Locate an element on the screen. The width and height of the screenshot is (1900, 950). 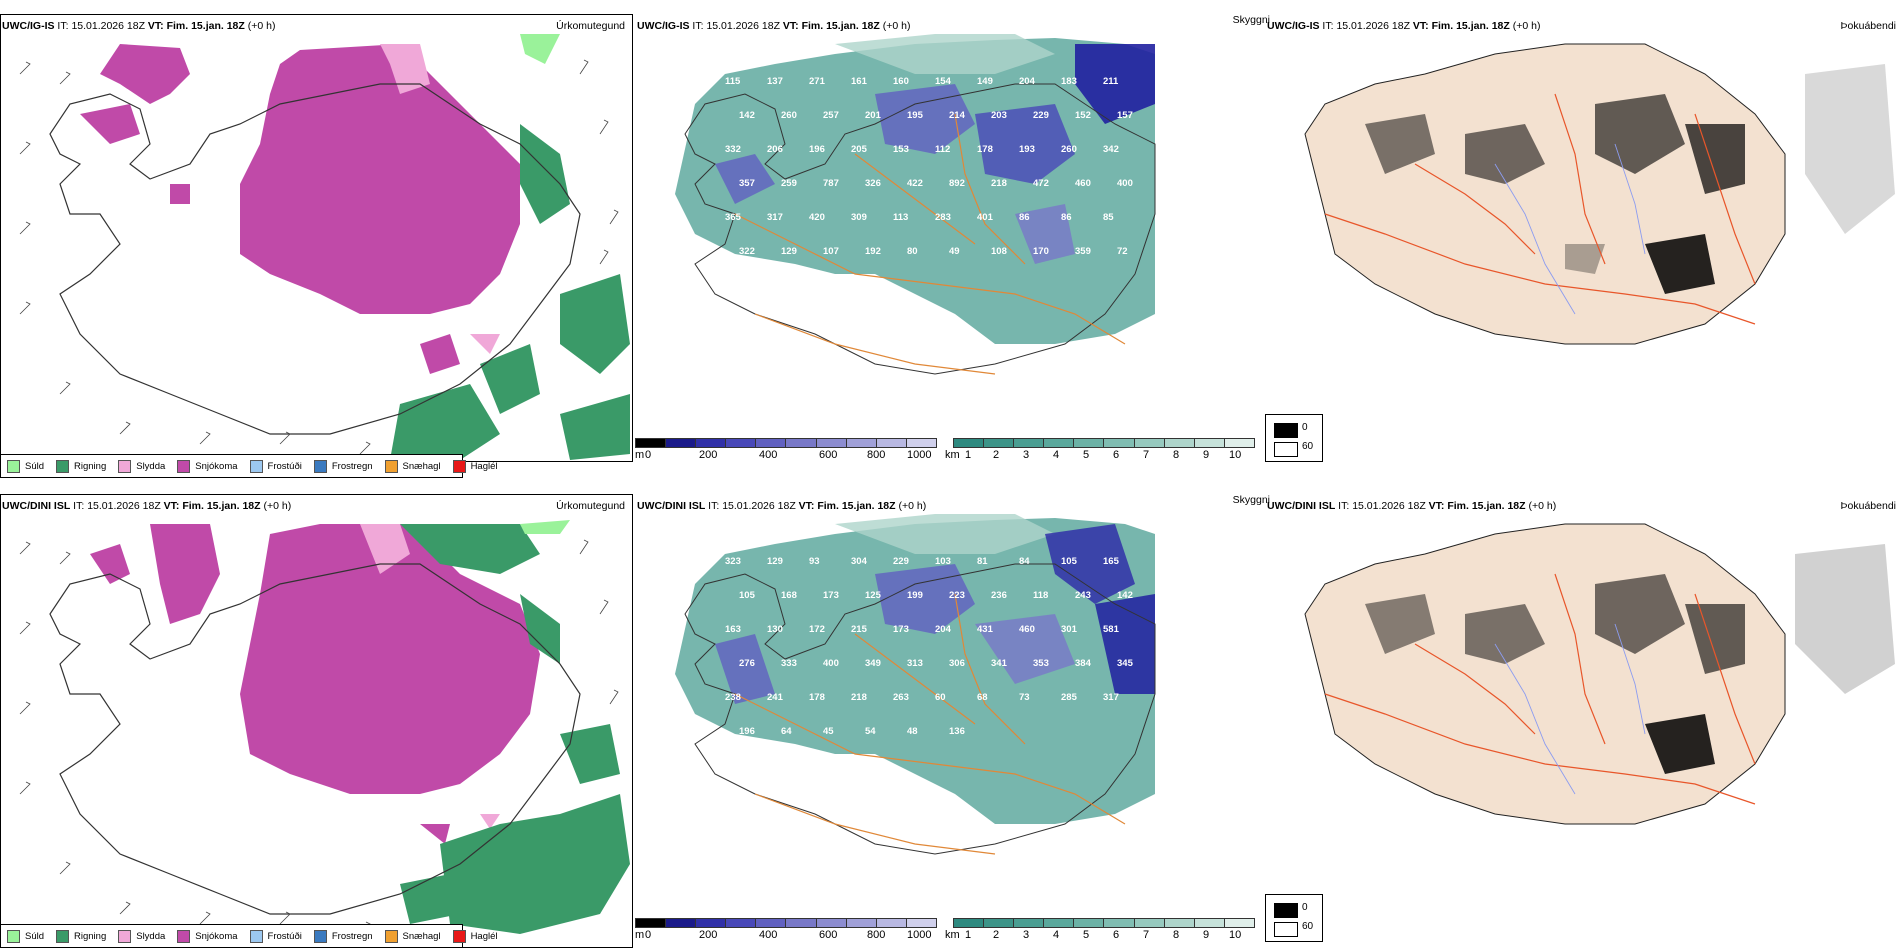
visibility-value: 168 is located at coordinates (789, 595).